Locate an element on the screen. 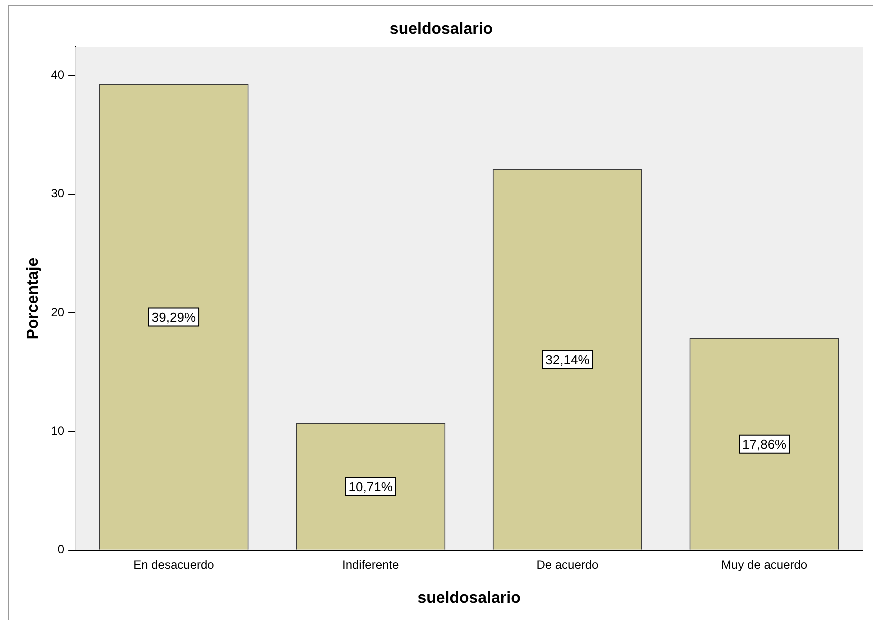 The image size is (873, 620). x-tick-label: En desacuerdo is located at coordinates (174, 565).